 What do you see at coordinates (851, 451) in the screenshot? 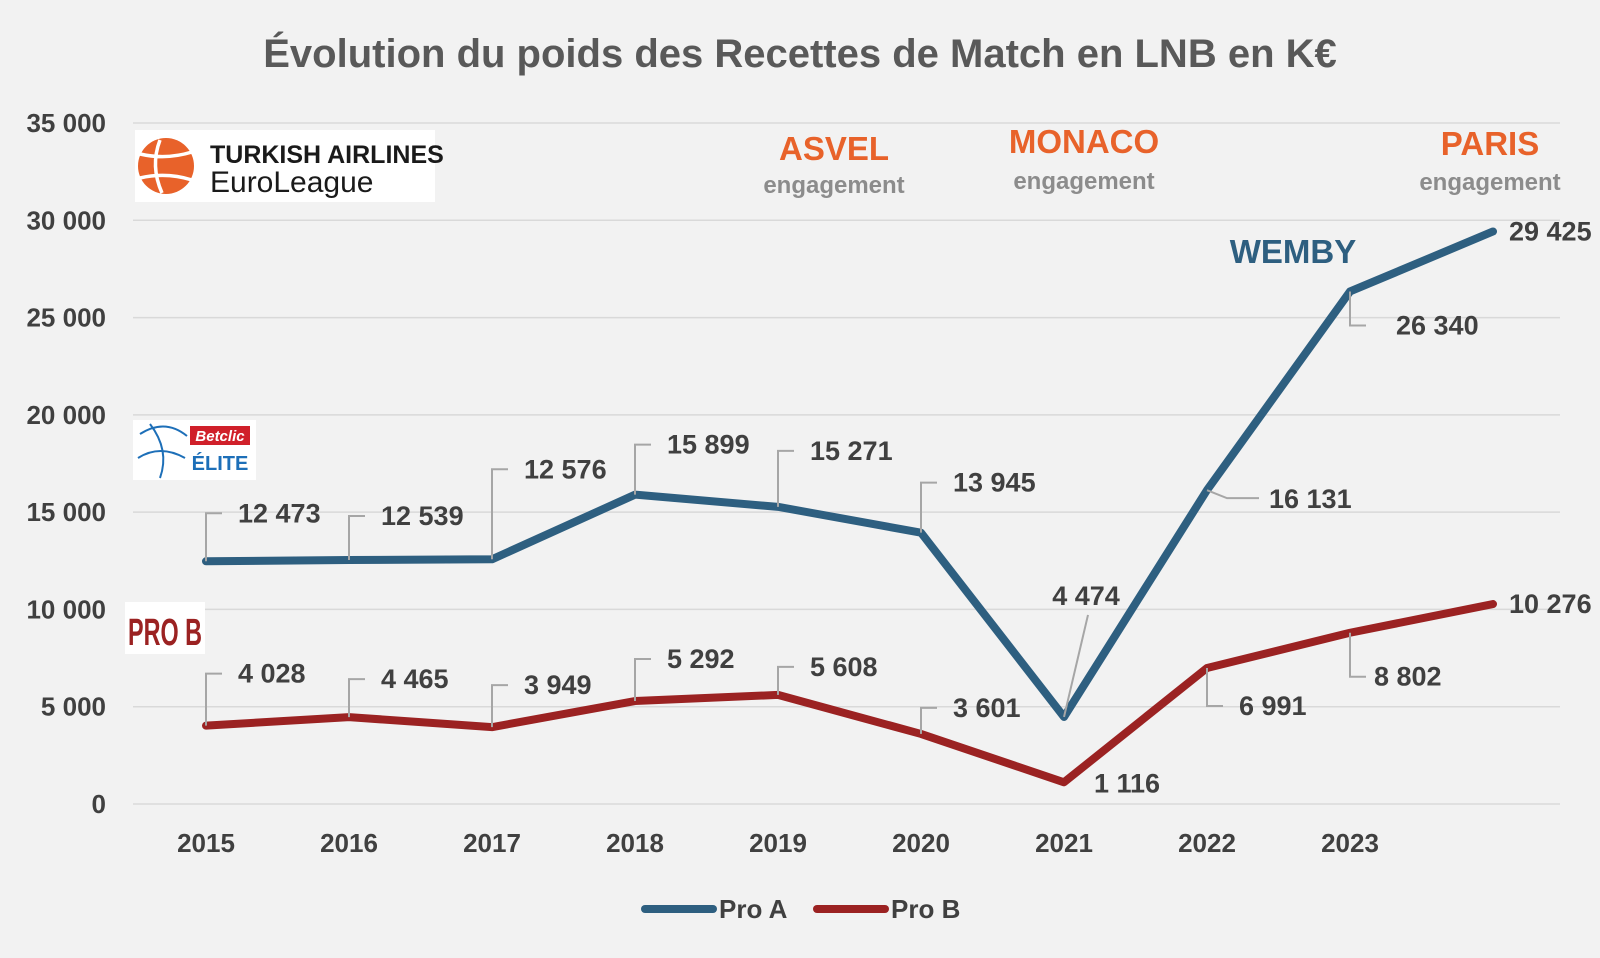
I see `data-label: 15 271` at bounding box center [851, 451].